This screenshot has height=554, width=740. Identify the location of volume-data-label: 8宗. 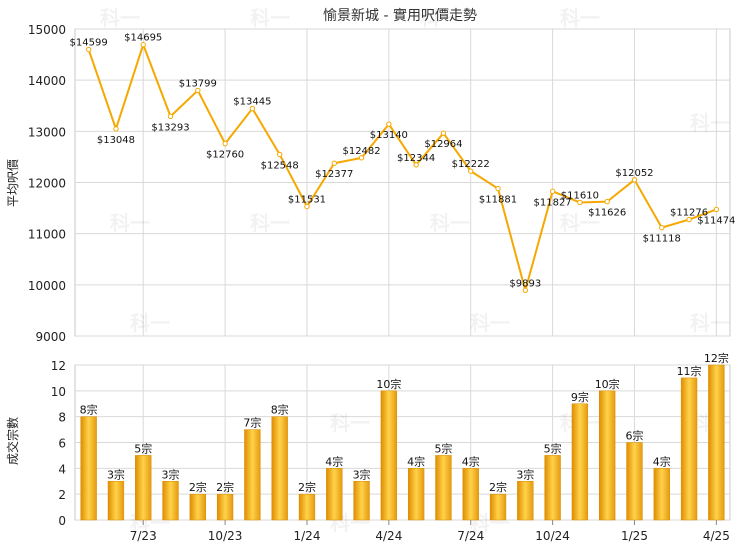
(280, 410).